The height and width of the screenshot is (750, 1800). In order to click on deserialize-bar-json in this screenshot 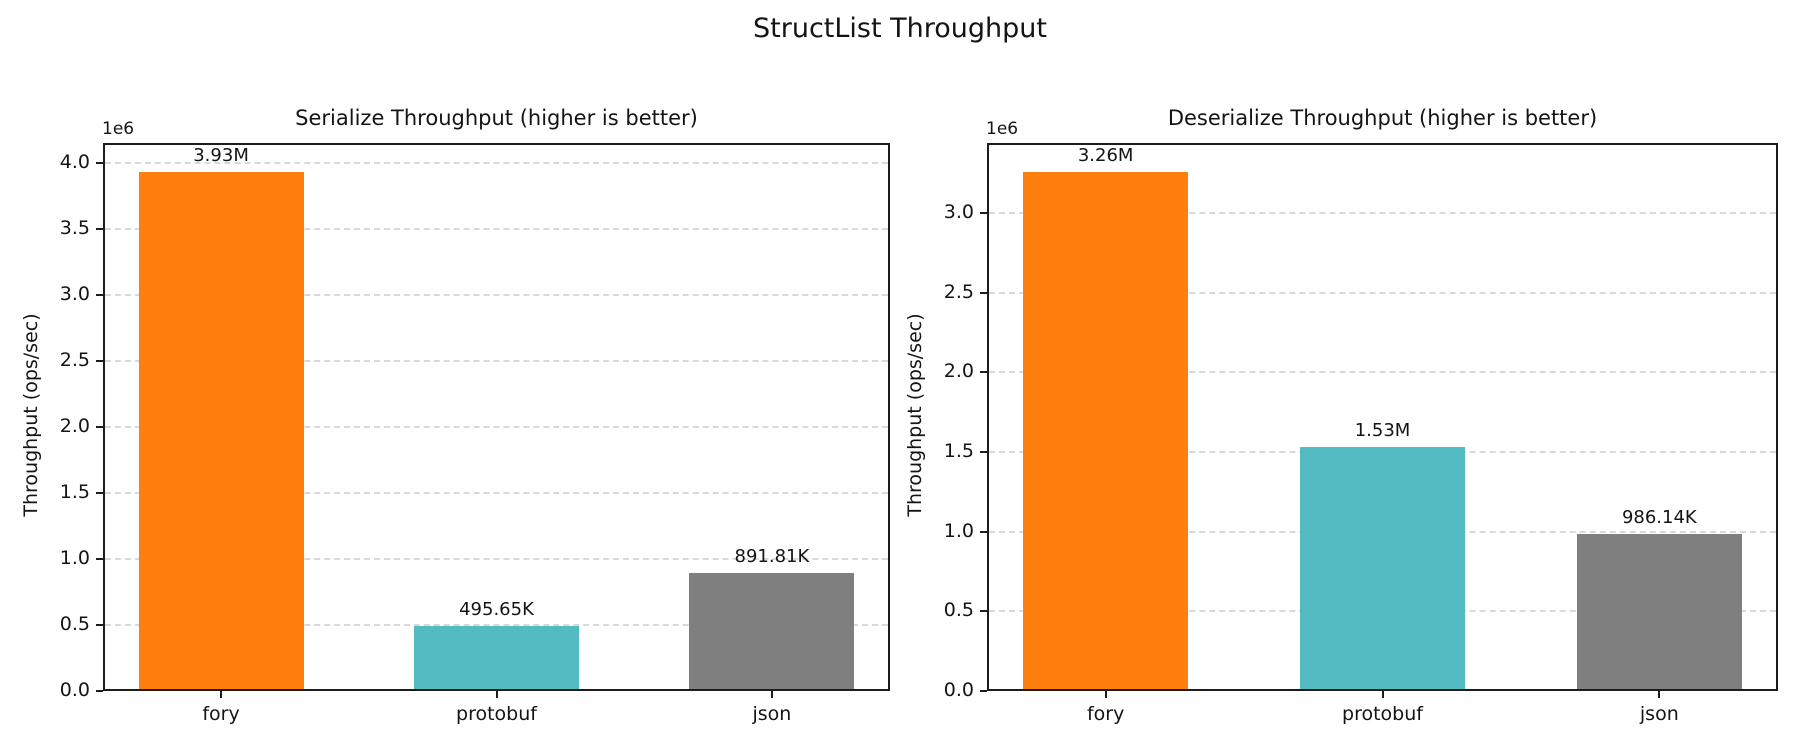, I will do `click(1659, 612)`.